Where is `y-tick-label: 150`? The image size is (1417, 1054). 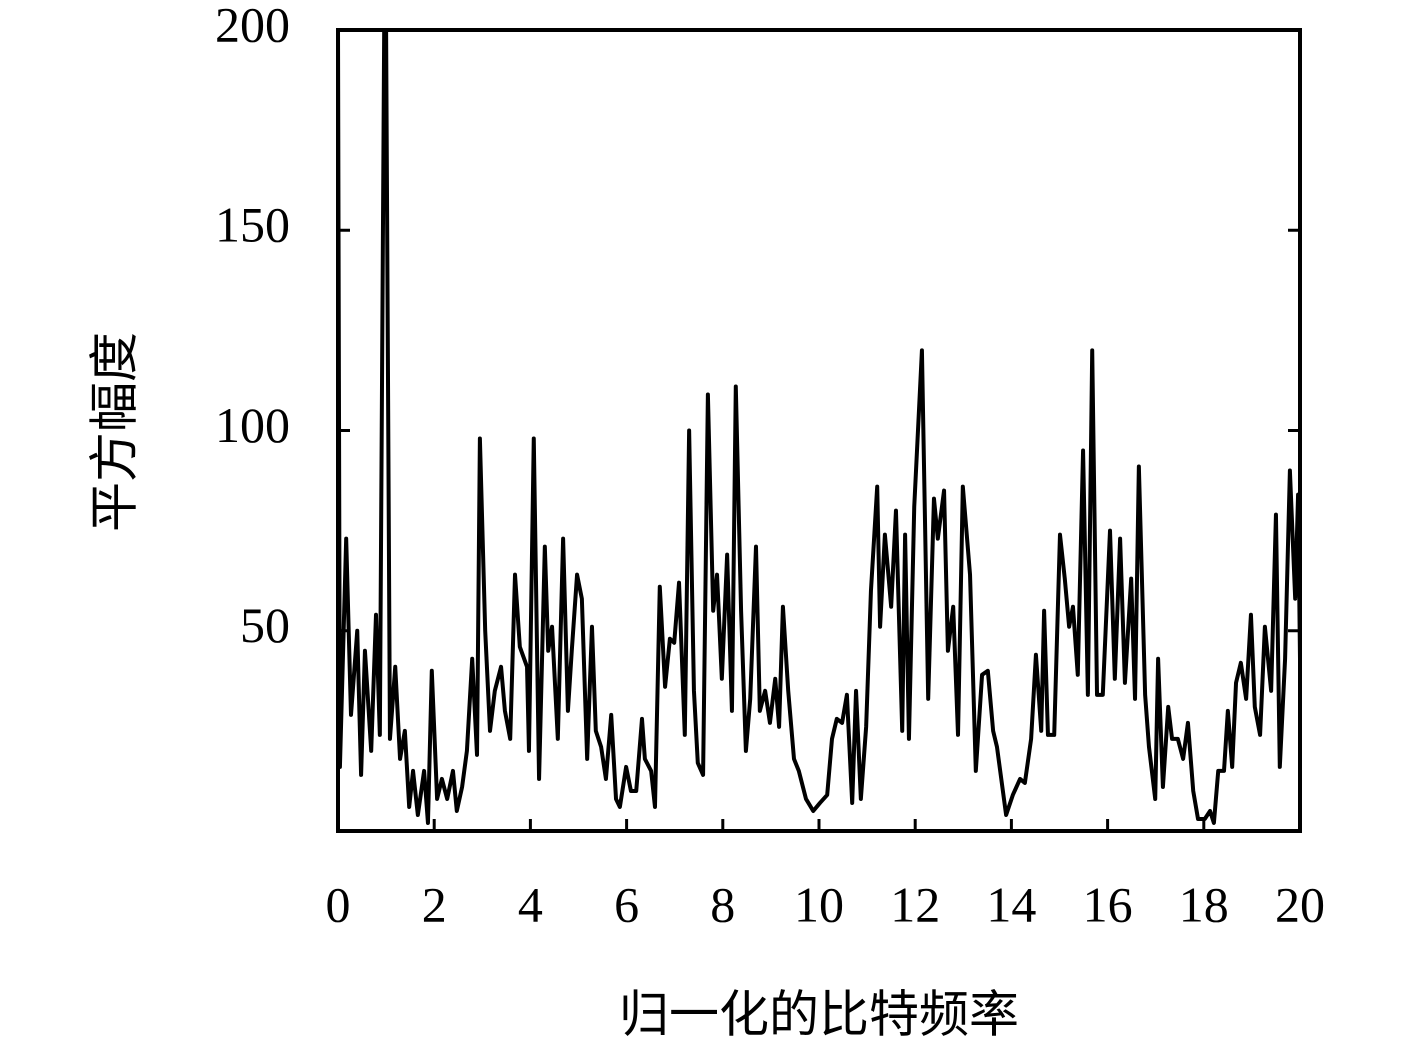
y-tick-label: 150 is located at coordinates (252, 225).